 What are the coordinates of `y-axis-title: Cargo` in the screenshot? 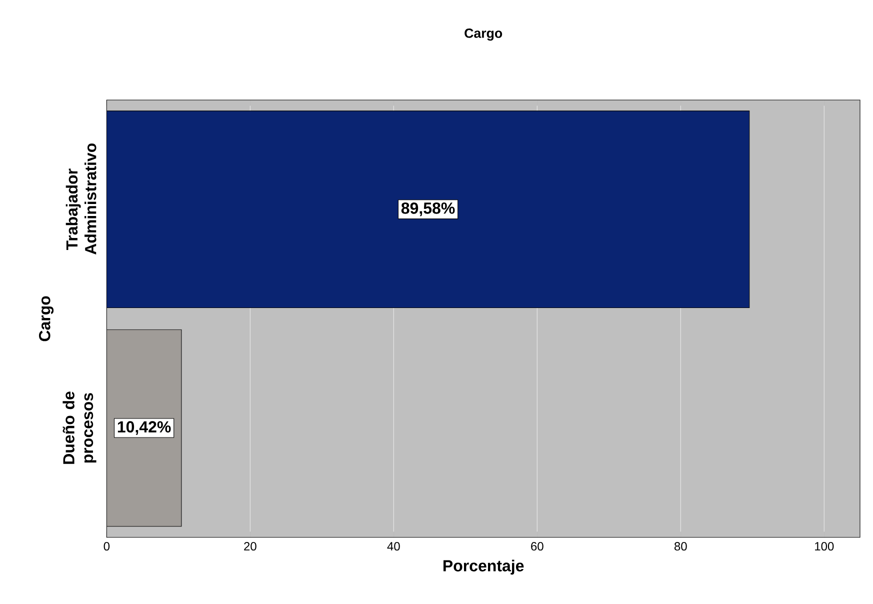 It's located at (46, 319).